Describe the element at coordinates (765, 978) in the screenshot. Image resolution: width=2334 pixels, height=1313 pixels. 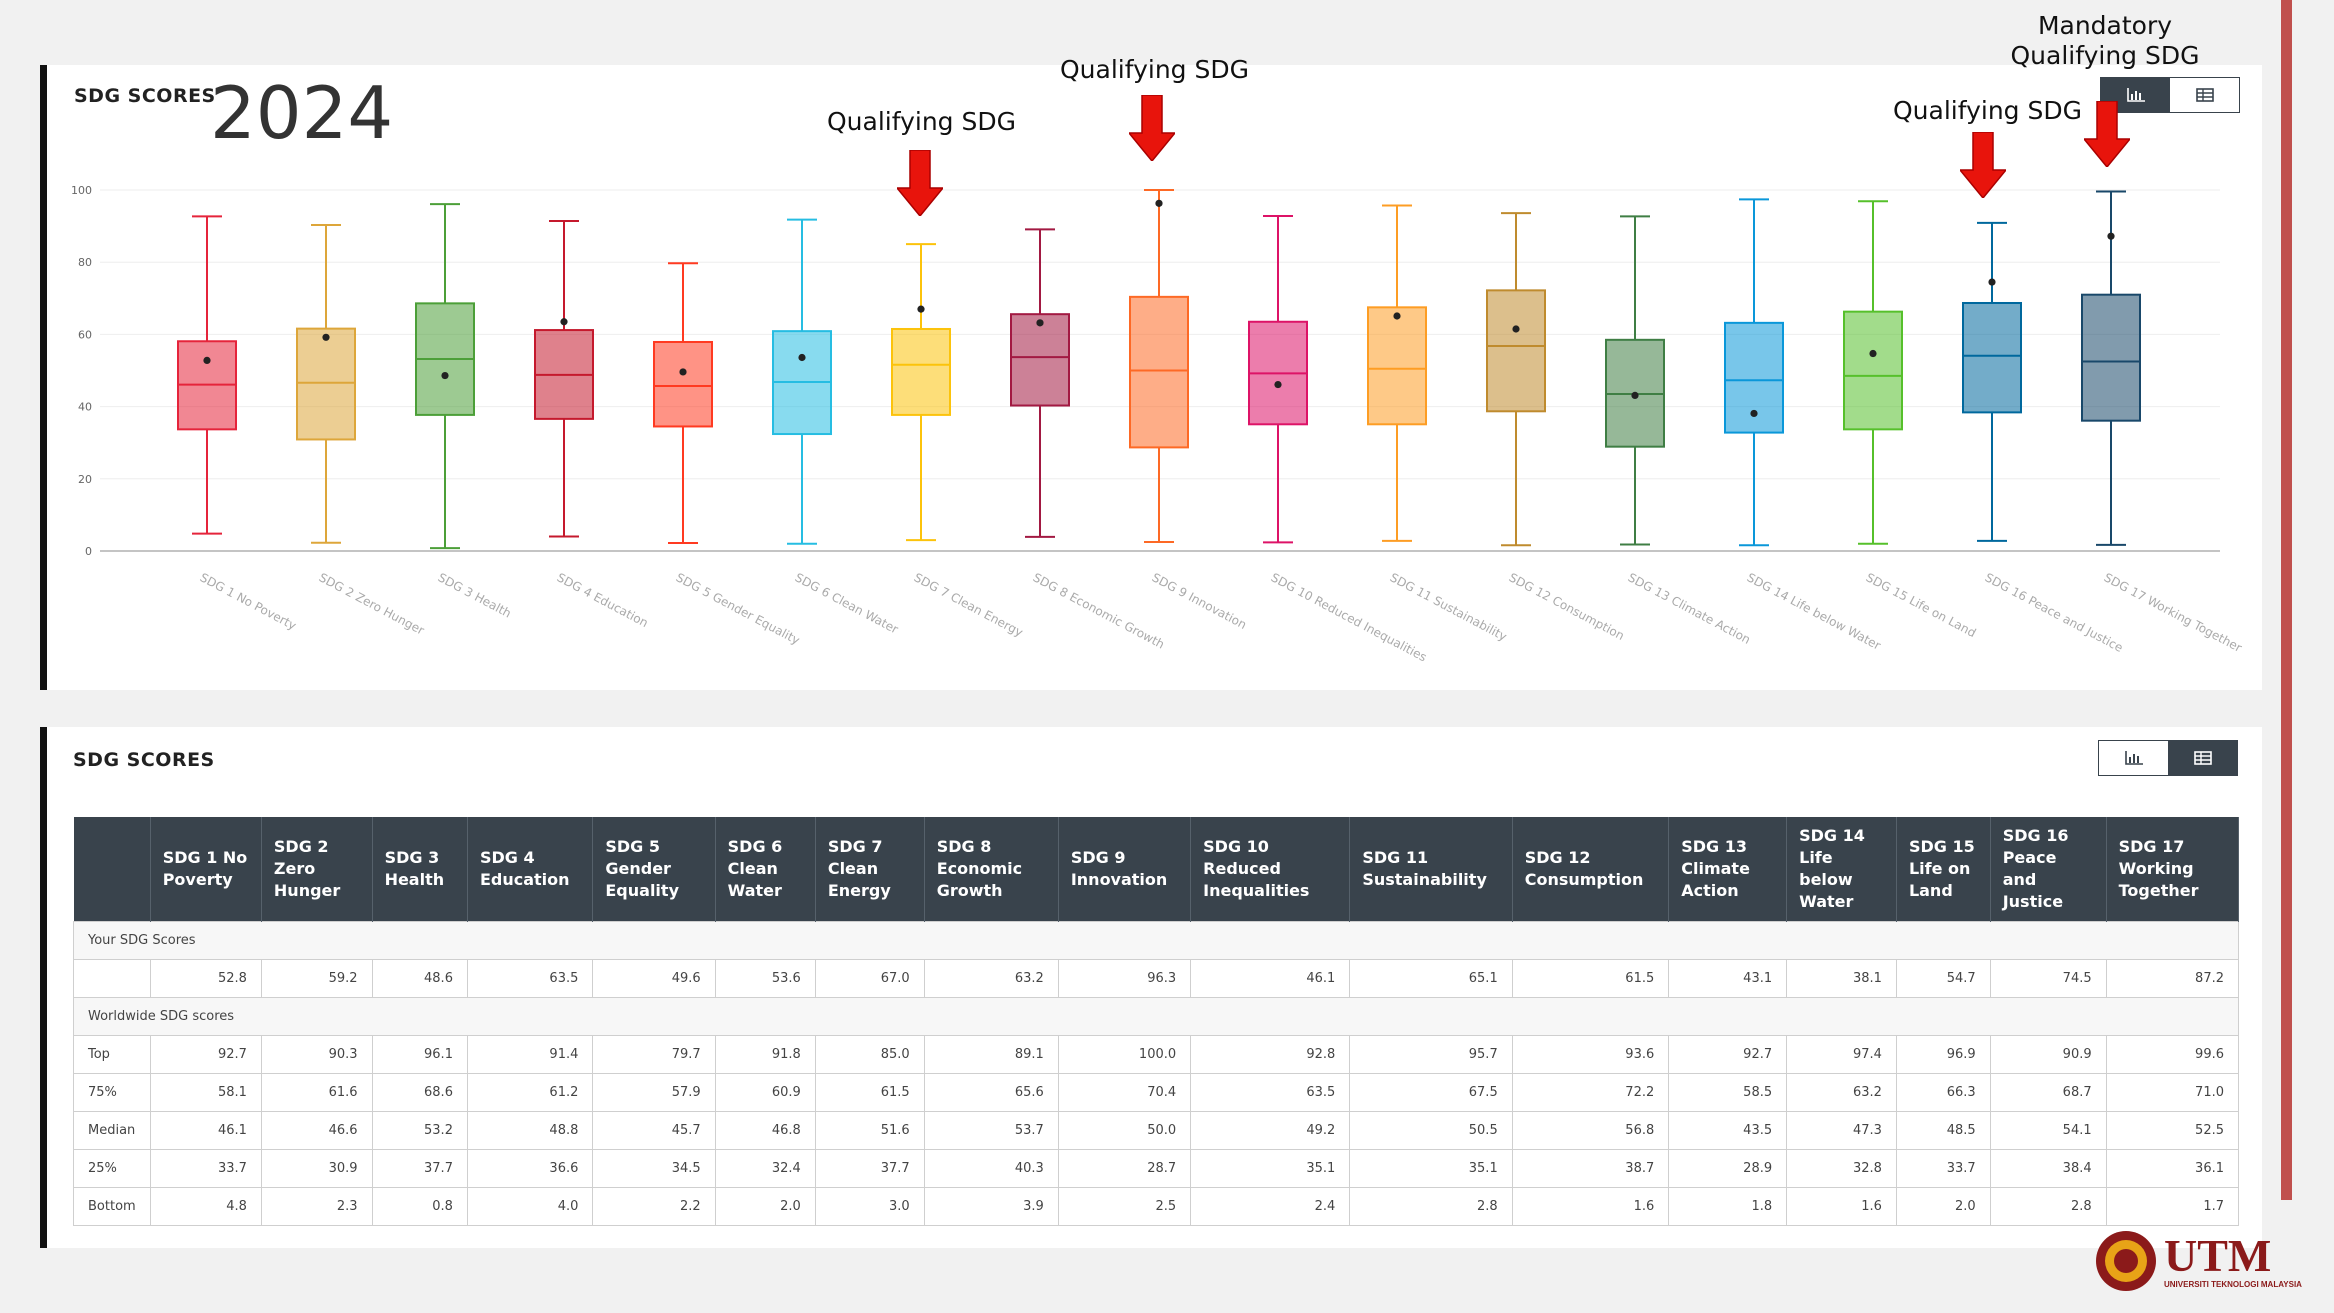
I see `table-cell: 53.6` at that location.